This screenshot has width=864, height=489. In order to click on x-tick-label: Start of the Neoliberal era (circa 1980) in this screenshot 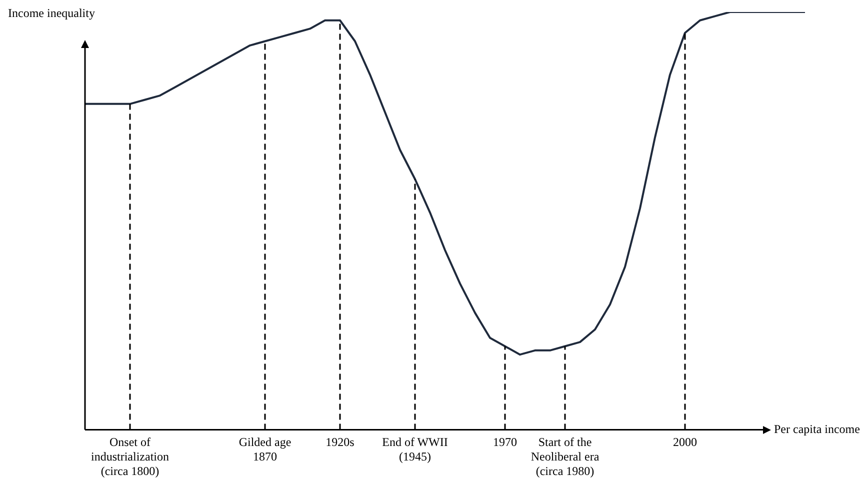, I will do `click(565, 456)`.